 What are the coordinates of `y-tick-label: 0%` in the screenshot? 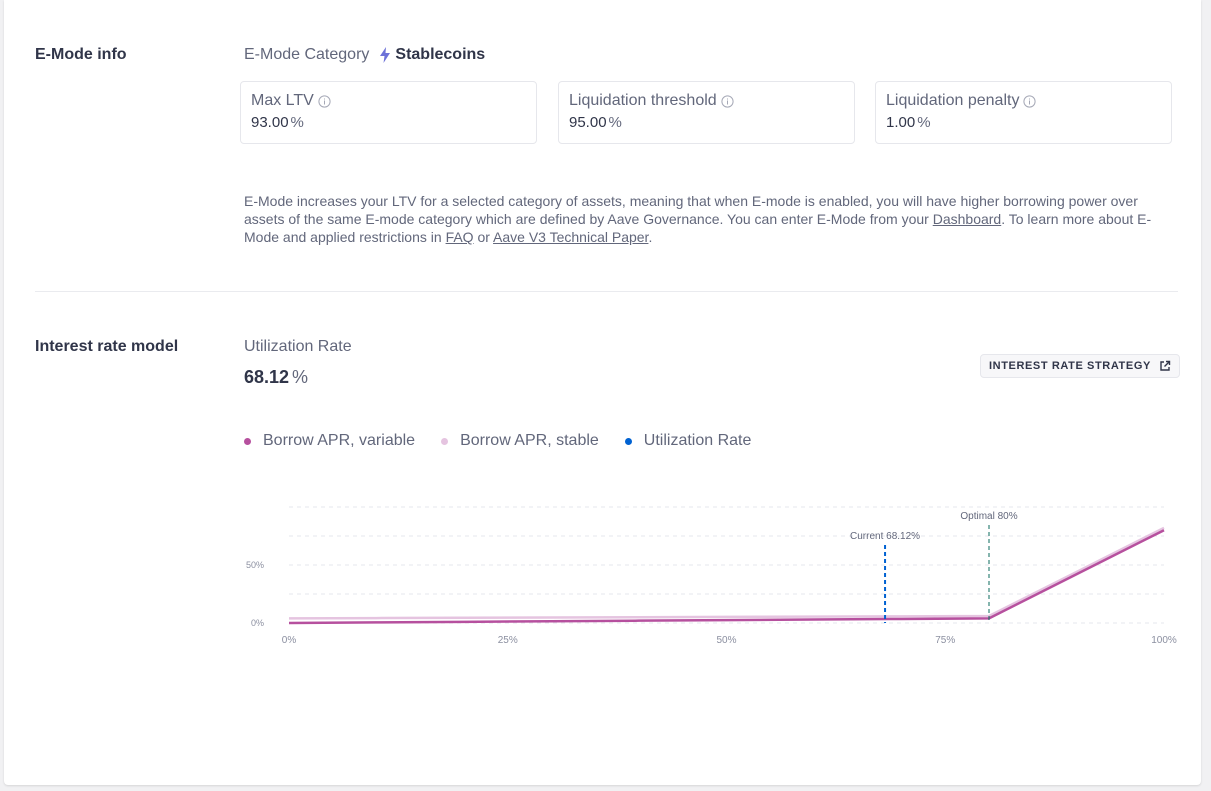 It's located at (257, 623).